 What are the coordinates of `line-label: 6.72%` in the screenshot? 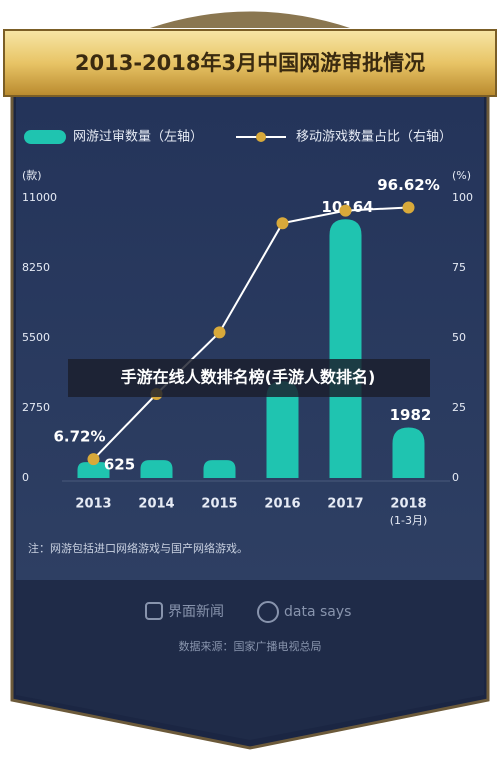 It's located at (79, 437).